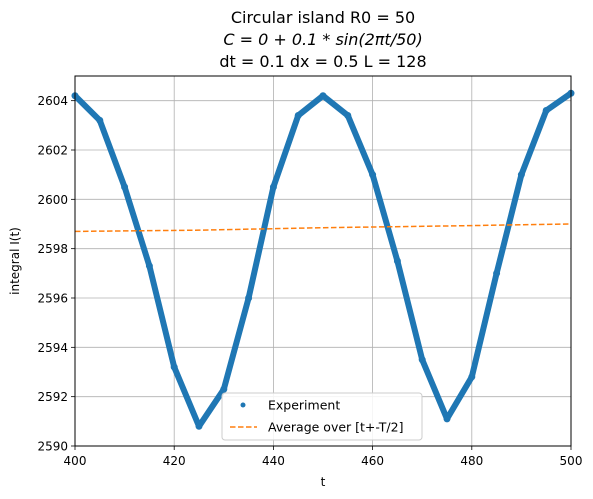 This screenshot has width=593, height=499. What do you see at coordinates (304, 405) in the screenshot?
I see `legend-label-experiment: Experiment` at bounding box center [304, 405].